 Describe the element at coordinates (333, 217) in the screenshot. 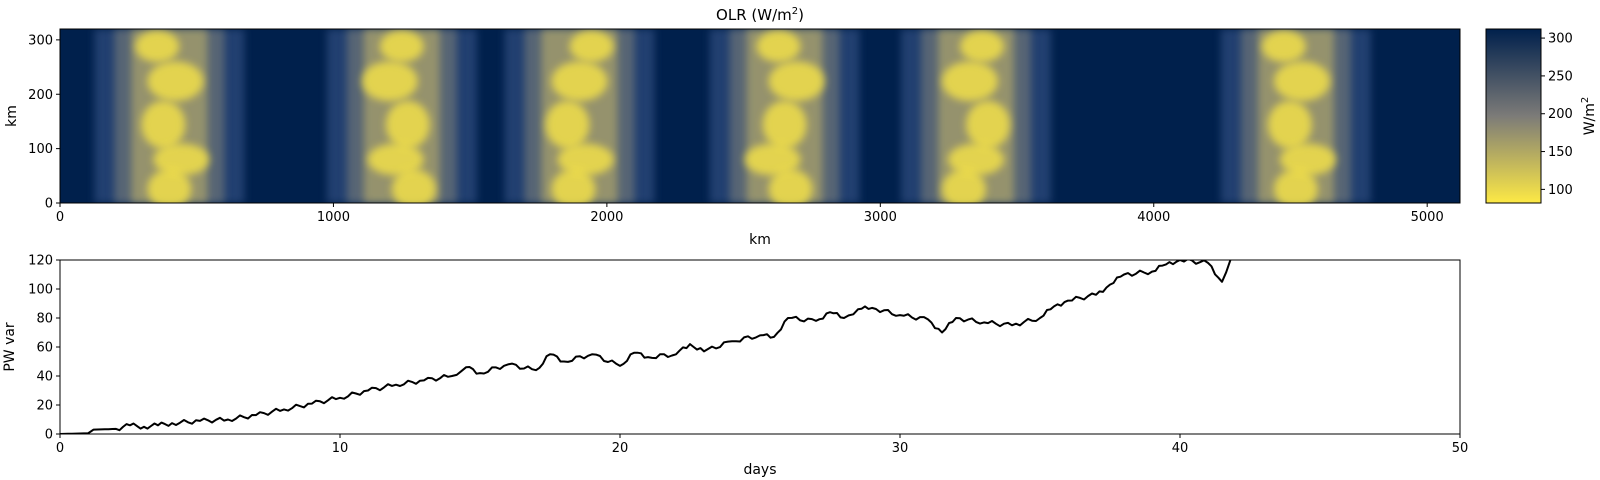

I see `x-tick-label: 1000` at that location.